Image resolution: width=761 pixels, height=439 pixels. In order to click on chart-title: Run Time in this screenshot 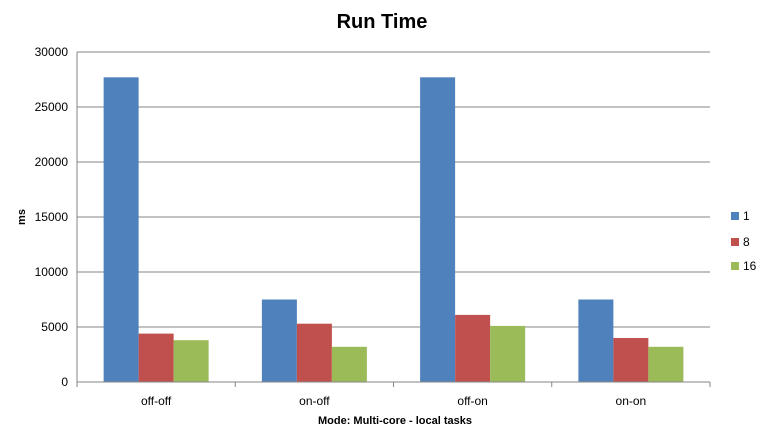, I will do `click(382, 22)`.